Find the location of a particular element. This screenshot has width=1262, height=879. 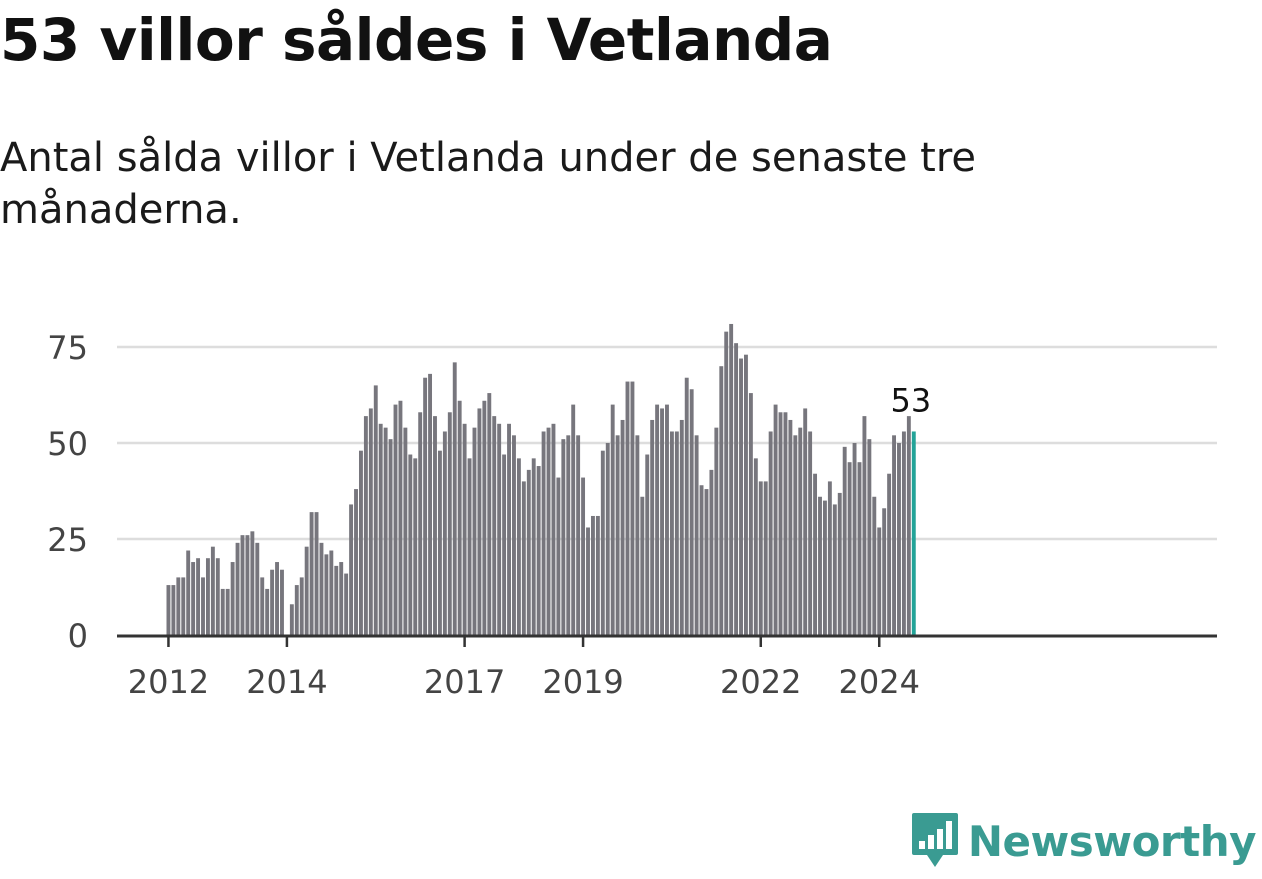

chart-title: 53 villor såldes i Vetlanda is located at coordinates (416, 40).